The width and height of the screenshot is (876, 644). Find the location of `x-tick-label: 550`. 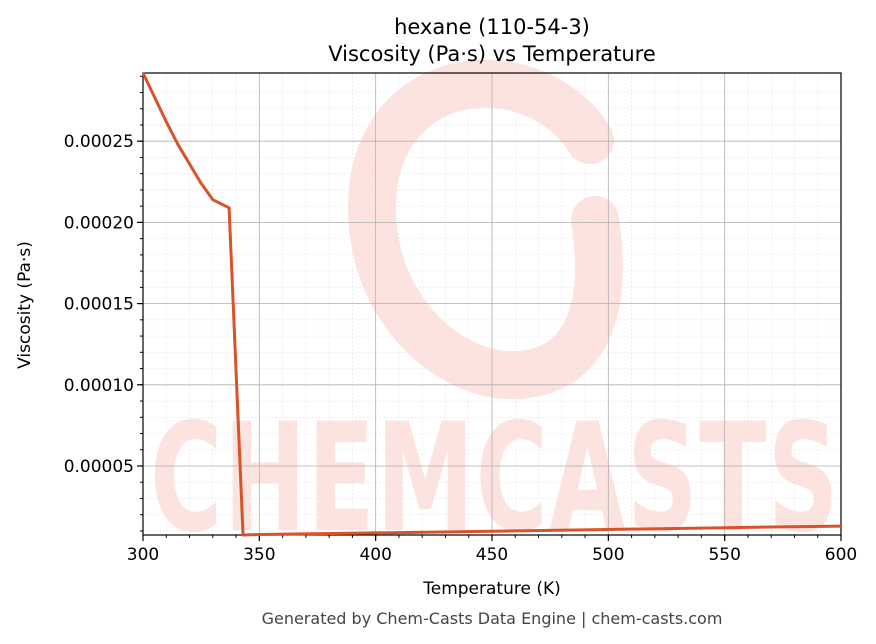

x-tick-label: 550 is located at coordinates (724, 555).